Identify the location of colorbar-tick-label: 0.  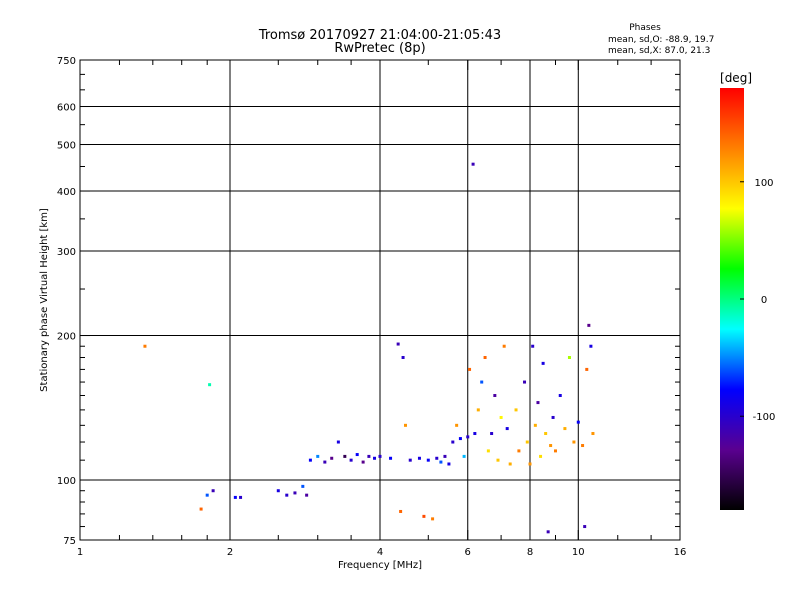
(764, 300).